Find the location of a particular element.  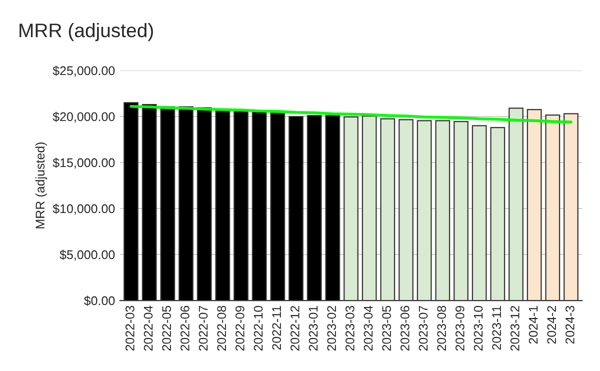

x-tick-label: 2022-12 is located at coordinates (295, 328).